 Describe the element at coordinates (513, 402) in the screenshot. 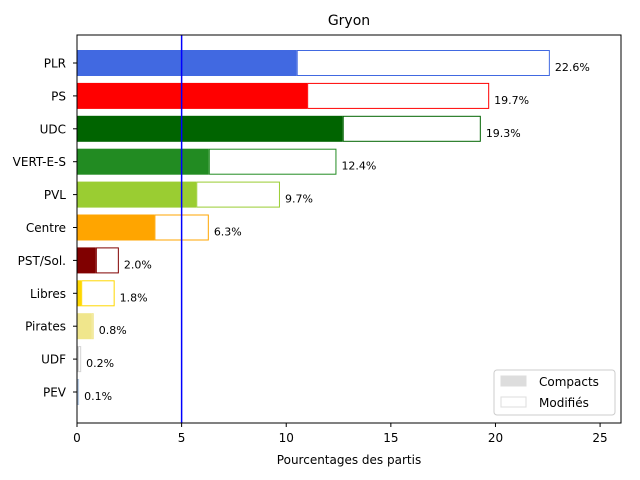

I see `legend-swatch-modifies` at that location.